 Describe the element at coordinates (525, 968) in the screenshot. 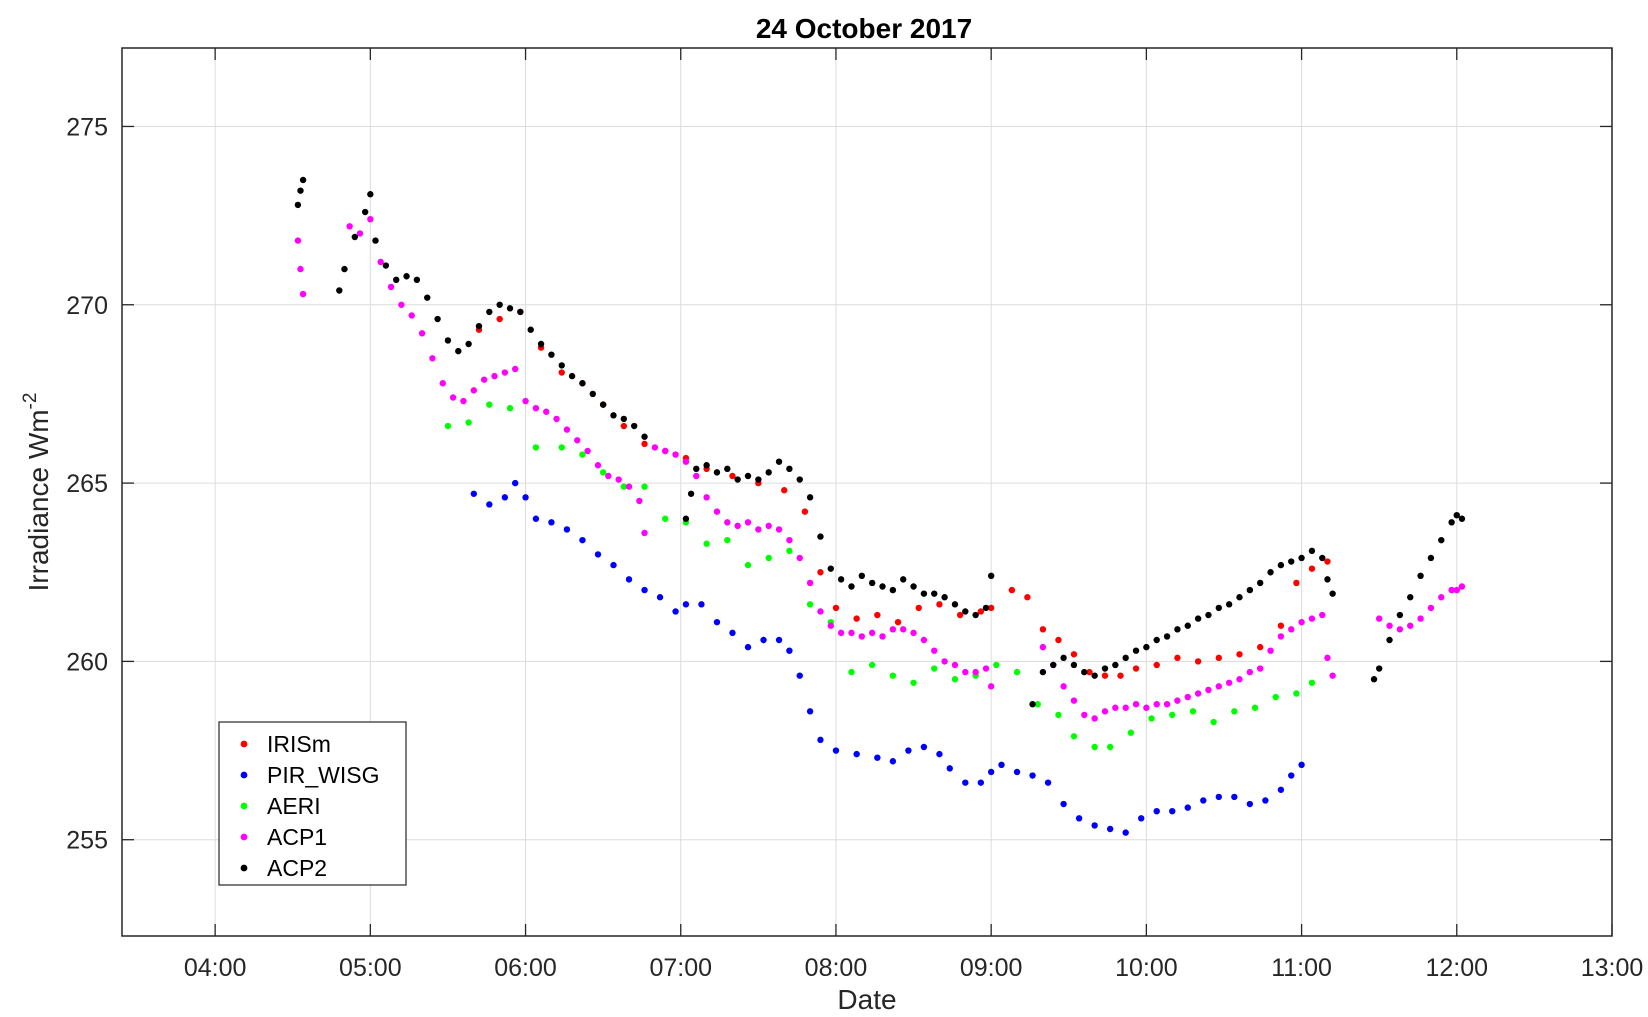

I see `x-tick-label: 06:00` at that location.